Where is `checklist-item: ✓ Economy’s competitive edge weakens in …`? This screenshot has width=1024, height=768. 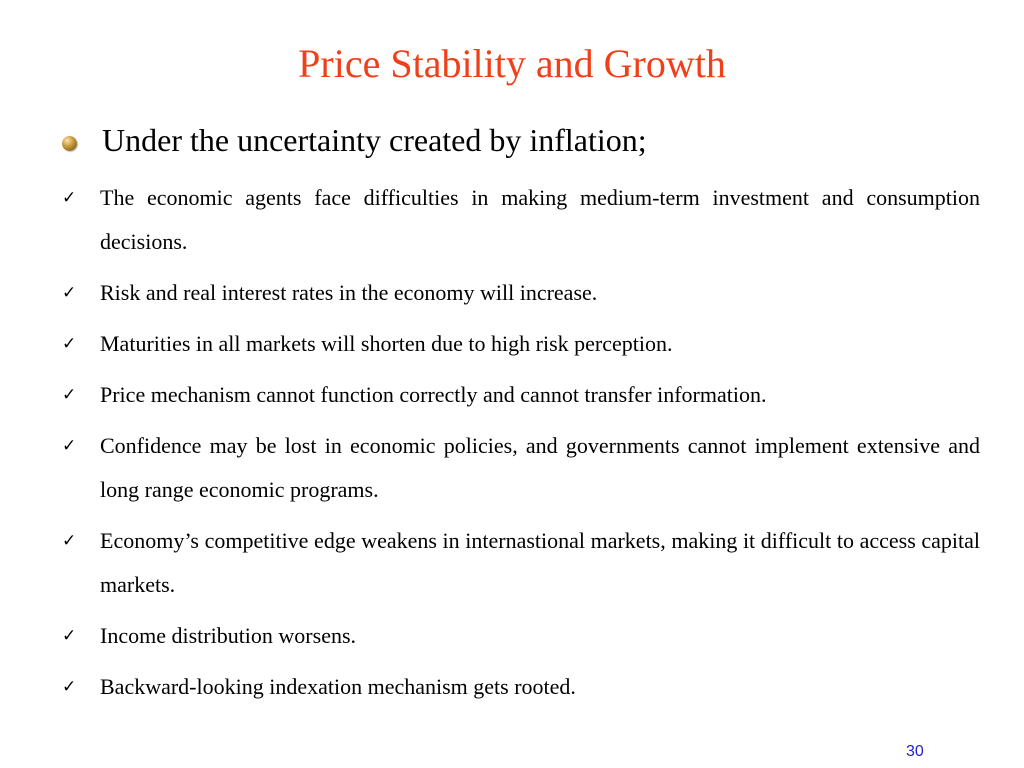 checklist-item: ✓ Economy’s competitive edge weakens in … is located at coordinates (521, 563).